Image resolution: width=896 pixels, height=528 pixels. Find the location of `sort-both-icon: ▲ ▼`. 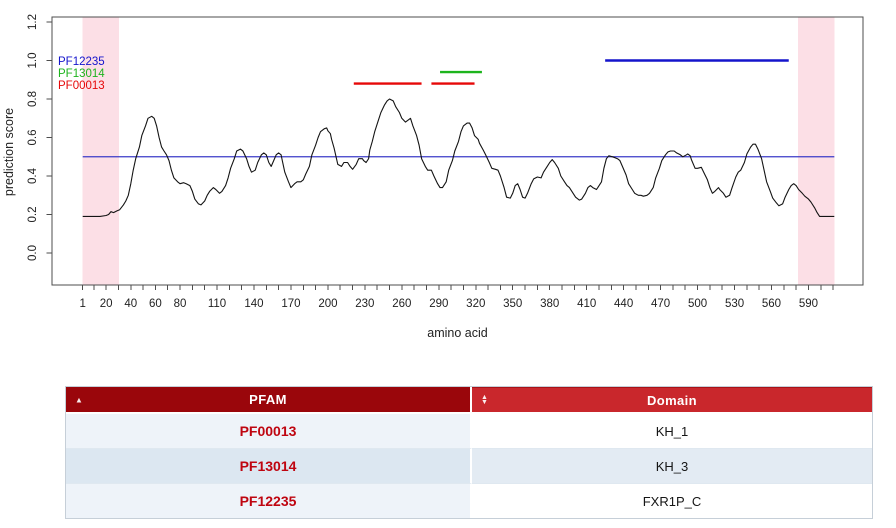

sort-both-icon: ▲ ▼ is located at coordinates (485, 400).